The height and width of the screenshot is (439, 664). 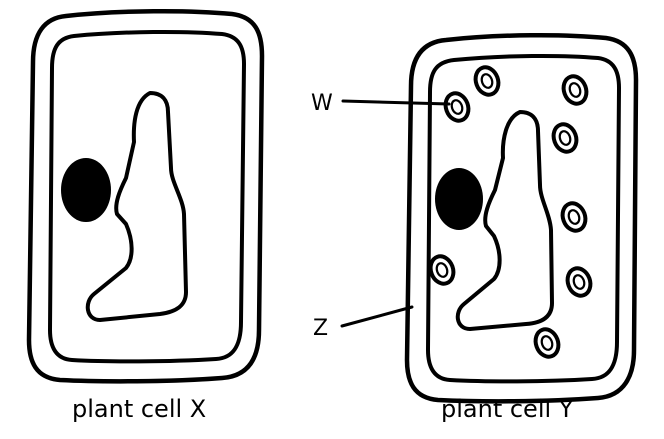 I want to click on pointer-line-z, so click(x=377, y=316).